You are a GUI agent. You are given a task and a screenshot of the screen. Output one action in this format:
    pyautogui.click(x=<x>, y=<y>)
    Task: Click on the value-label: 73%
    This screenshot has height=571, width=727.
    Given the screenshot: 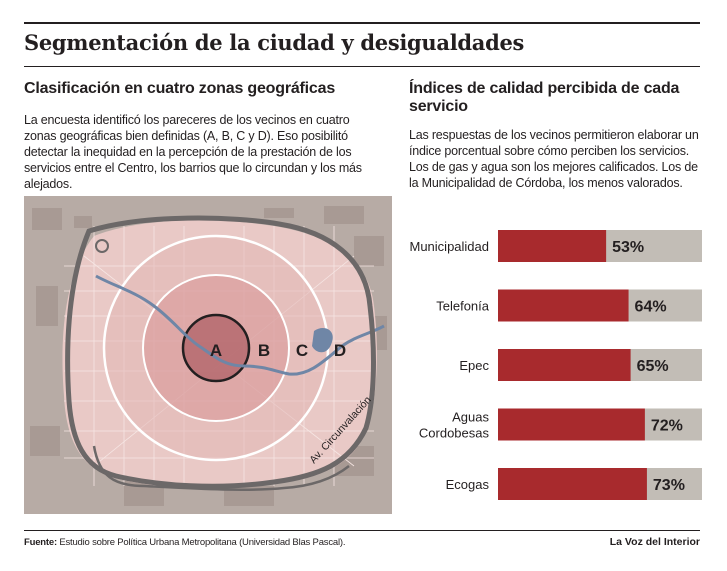 What is the action you would take?
    pyautogui.click(x=669, y=485)
    